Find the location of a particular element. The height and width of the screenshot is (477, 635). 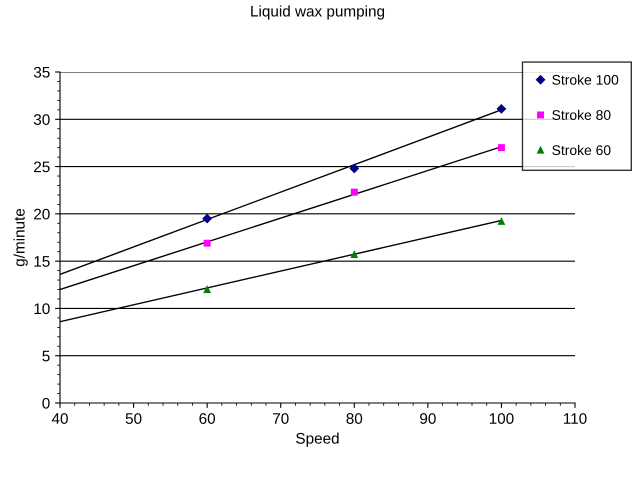

y-tick-label: 20 is located at coordinates (42, 214).